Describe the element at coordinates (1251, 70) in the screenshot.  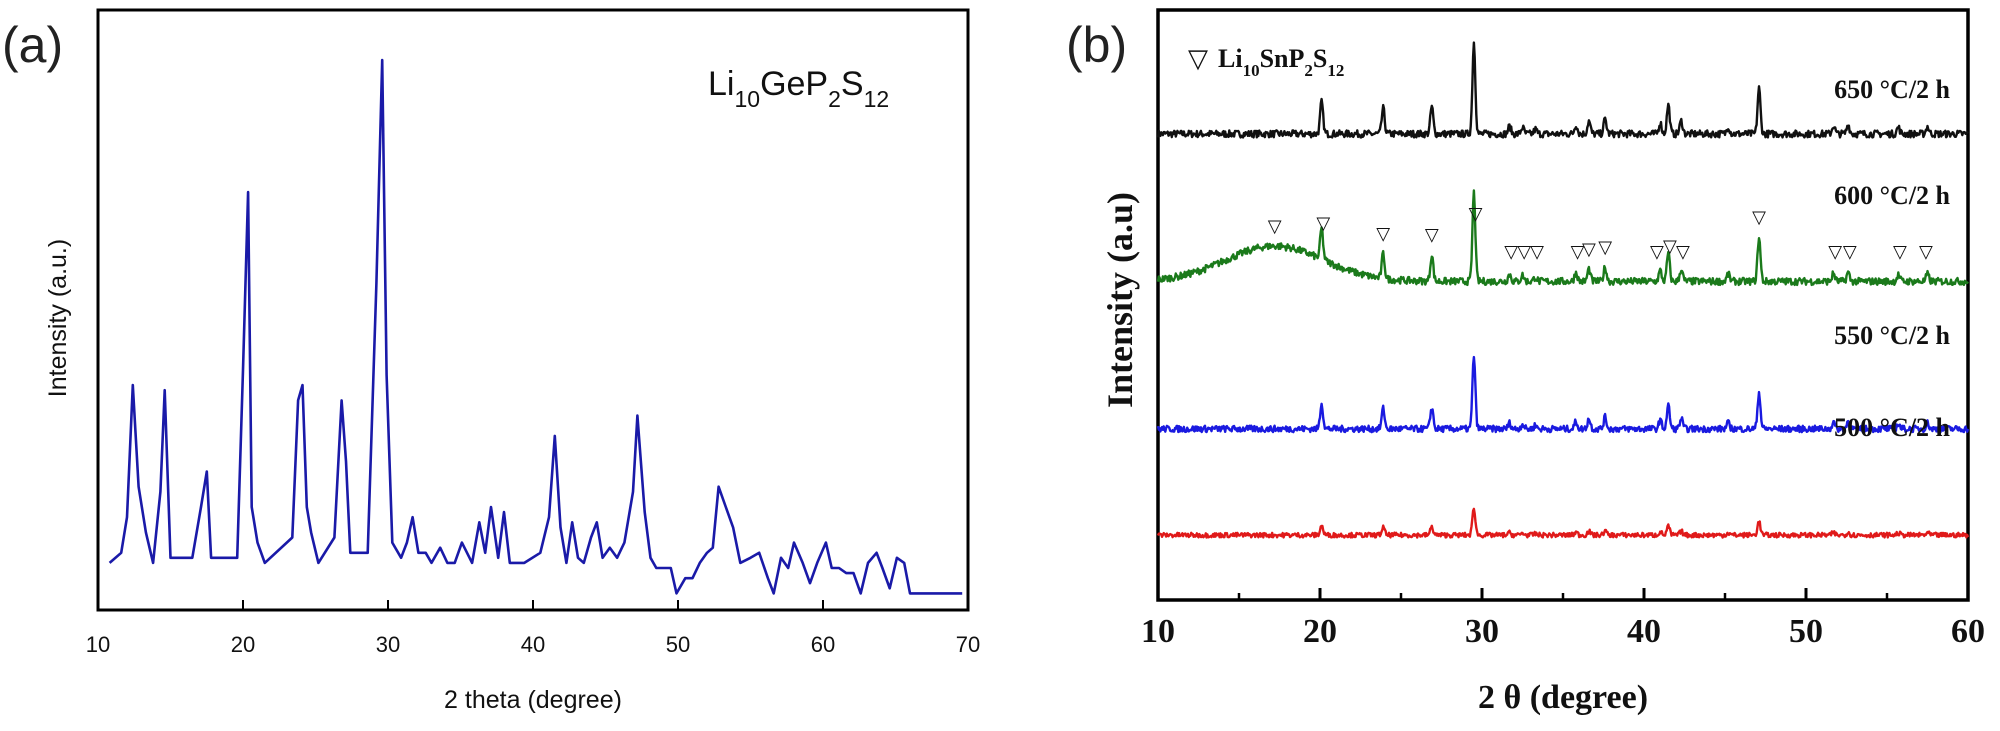
I see `panel-b-legend-sub1: 10` at that location.